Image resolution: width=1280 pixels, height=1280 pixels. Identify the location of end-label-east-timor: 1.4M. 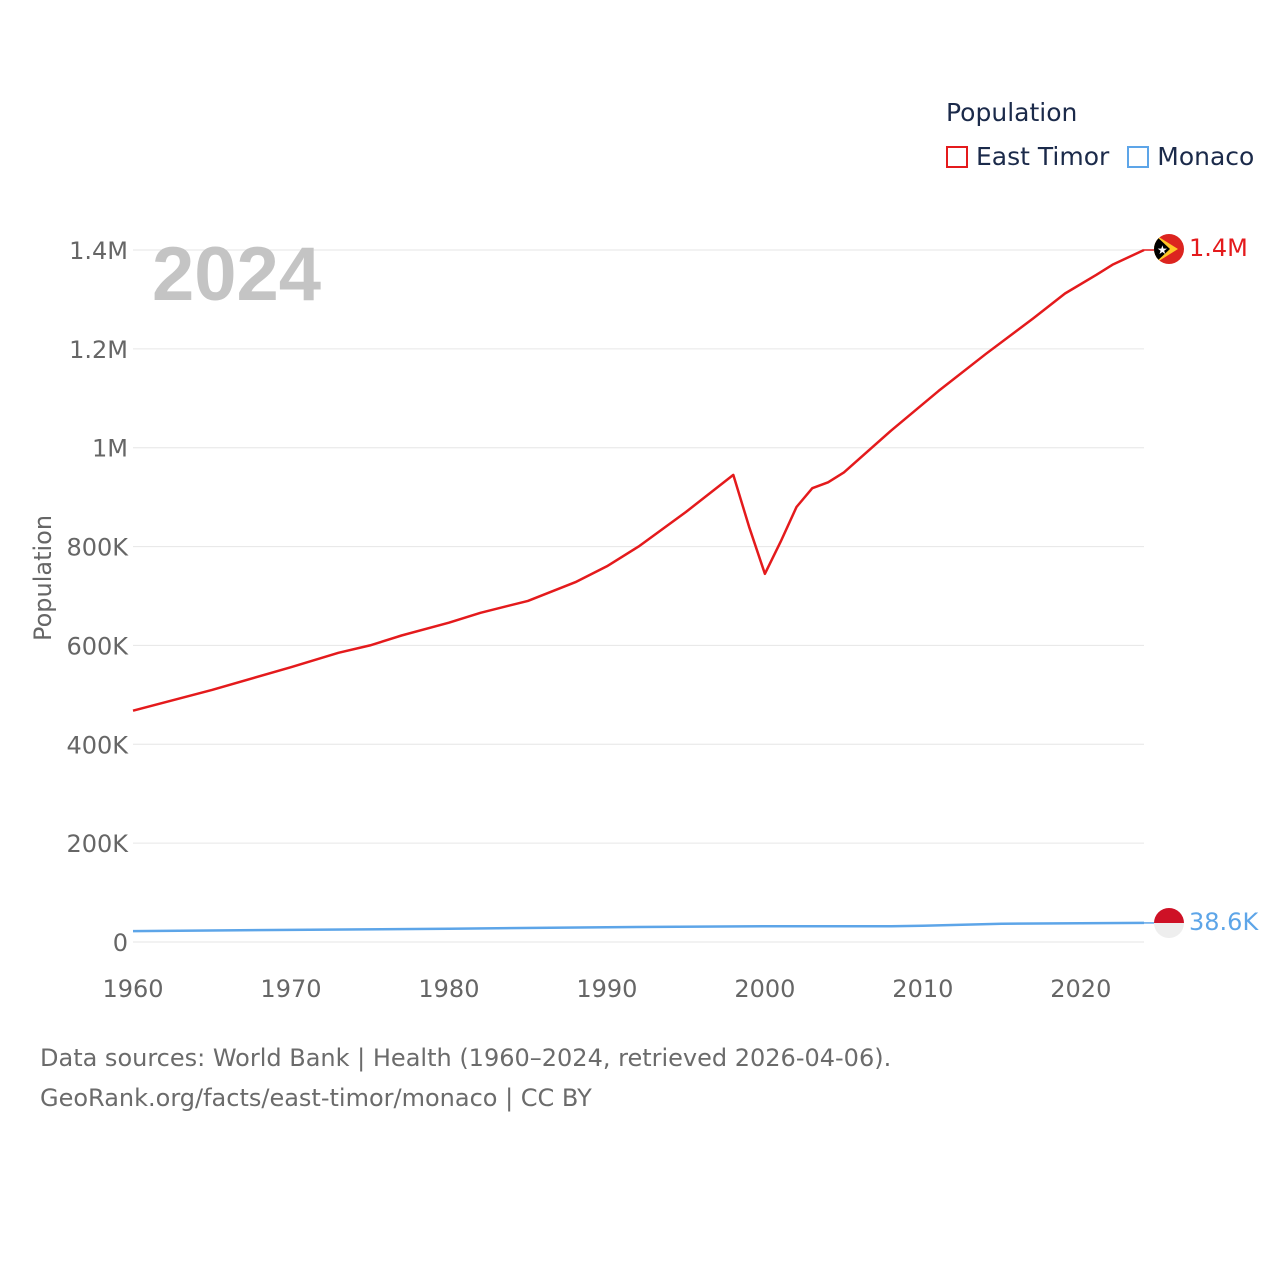
(1218, 248).